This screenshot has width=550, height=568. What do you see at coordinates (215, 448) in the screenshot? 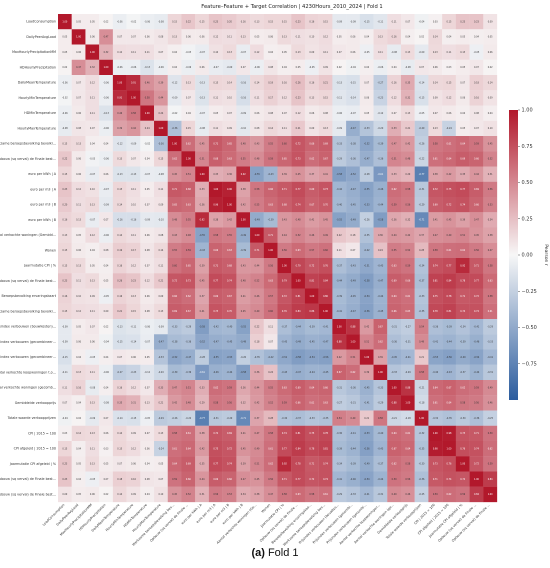
I see `cell-value-label: 0.75` at bounding box center [215, 448].